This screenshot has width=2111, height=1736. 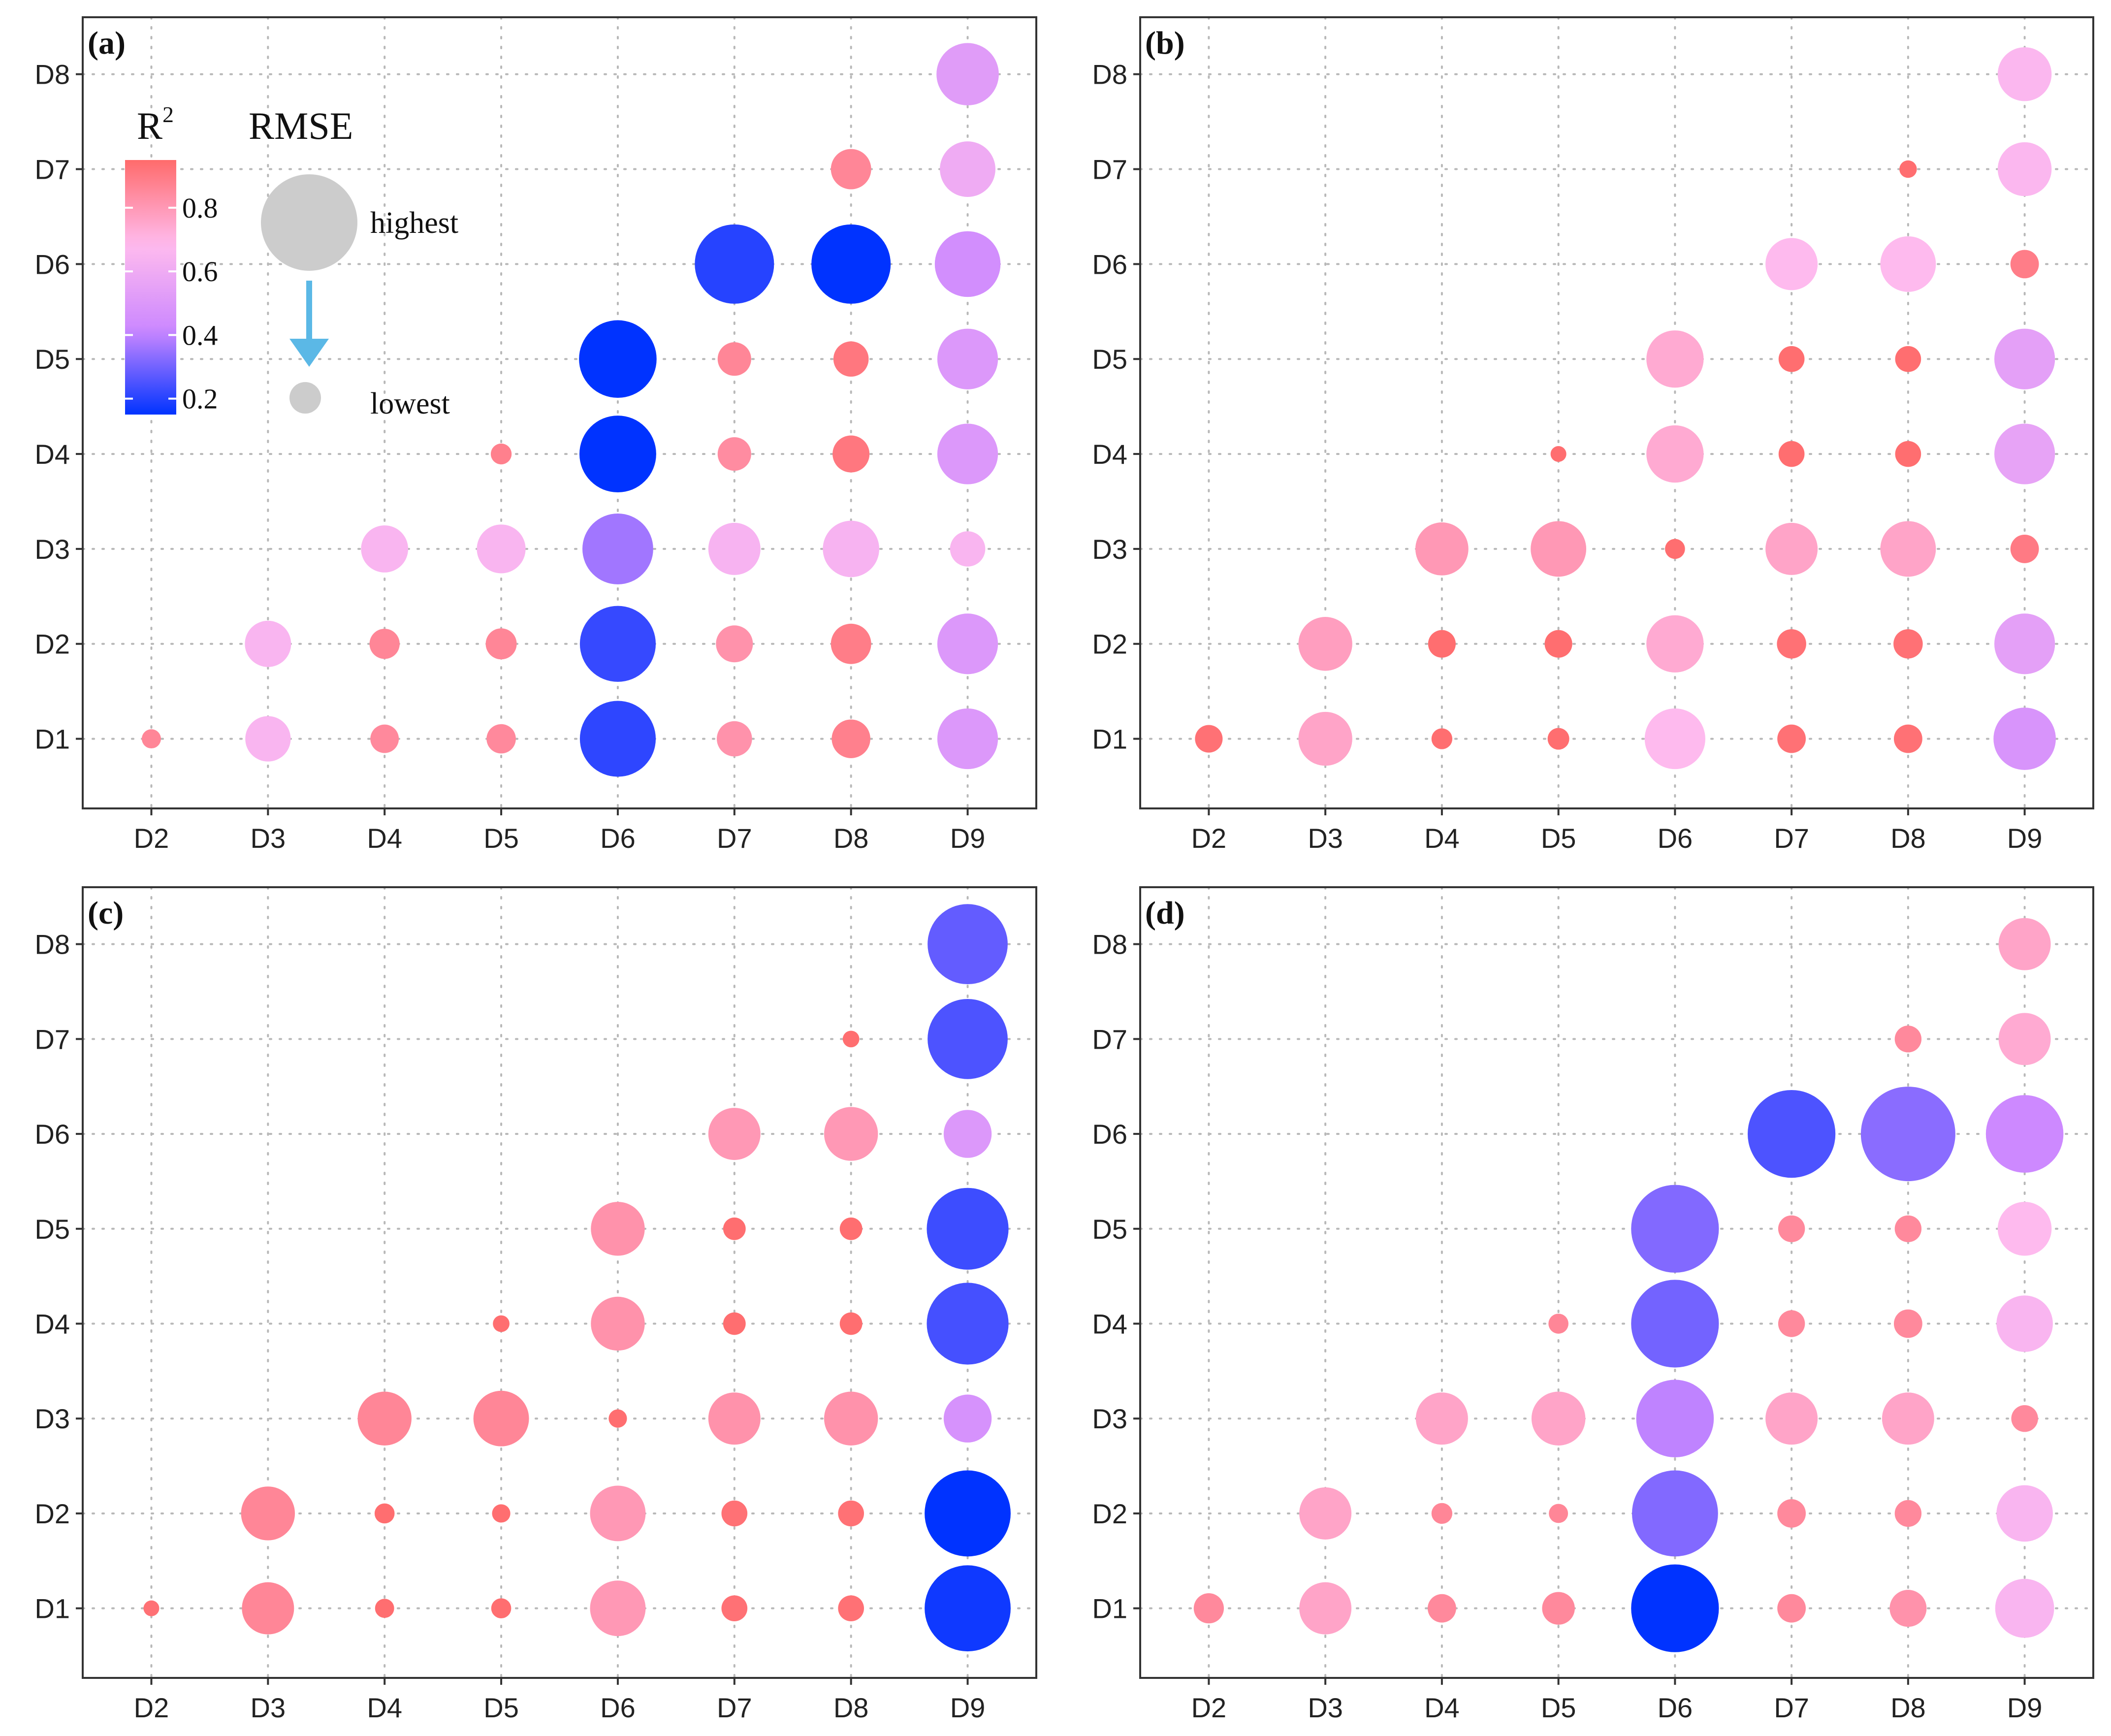 What do you see at coordinates (200, 208) in the screenshot?
I see `colorbar-tick-label: 0.8` at bounding box center [200, 208].